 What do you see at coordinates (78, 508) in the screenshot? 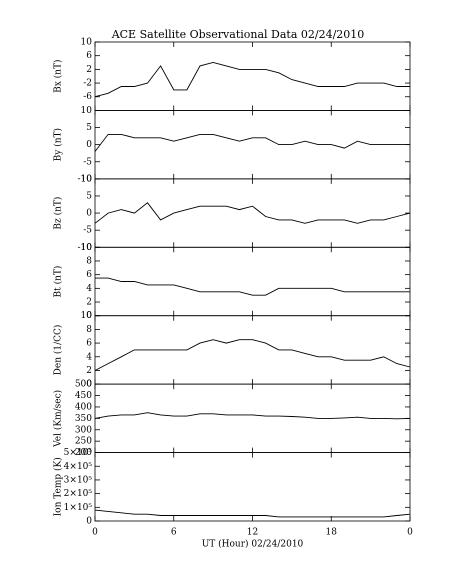
I see `y-tick-label: 1×10⁵` at bounding box center [78, 508].